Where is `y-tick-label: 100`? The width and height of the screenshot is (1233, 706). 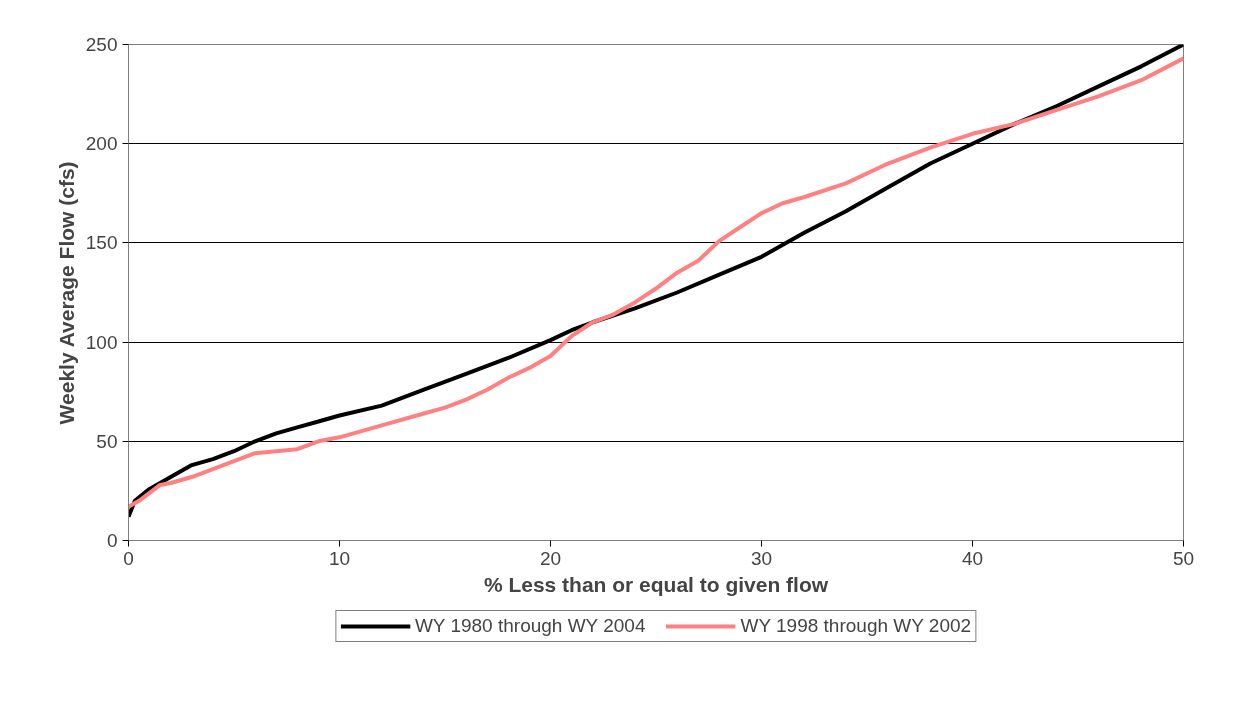 y-tick-label: 100 is located at coordinates (101, 342).